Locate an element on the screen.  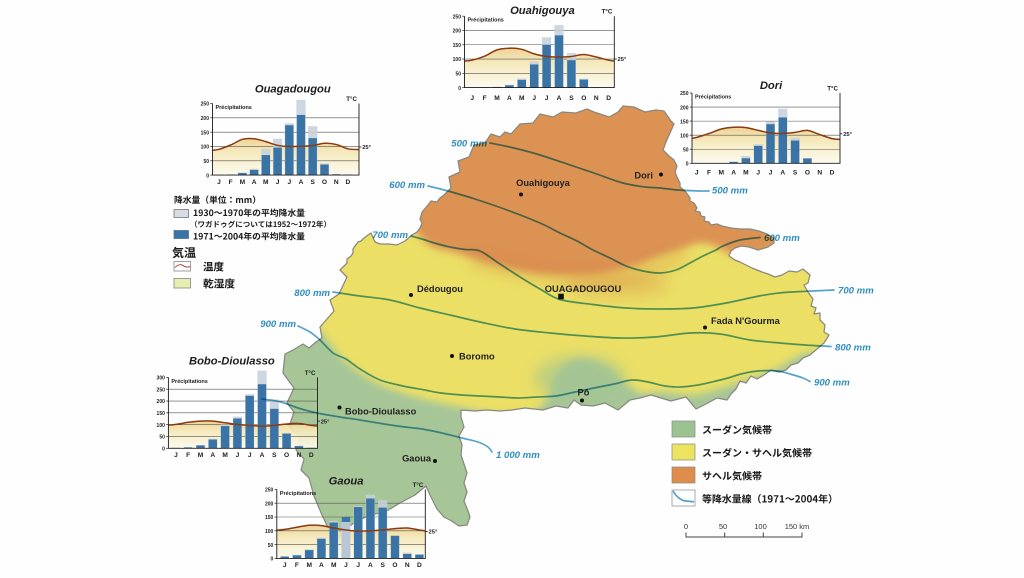
svg-text: 500 mm is located at coordinates (730, 191).